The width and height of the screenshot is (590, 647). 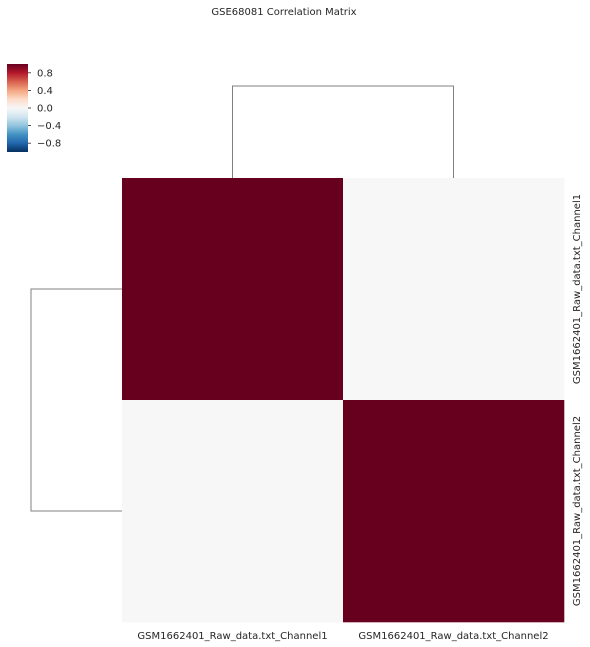 I want to click on colorbar-tick-label: 0.4, so click(x=45, y=91).